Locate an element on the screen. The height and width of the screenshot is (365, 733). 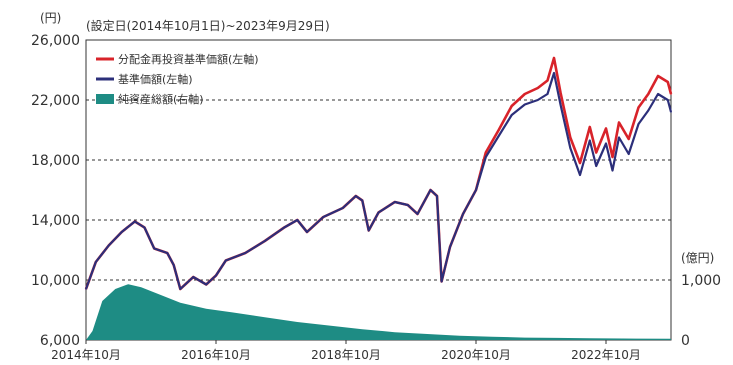
right-axis-ticks: 0 1,000 is located at coordinates (701, 311).